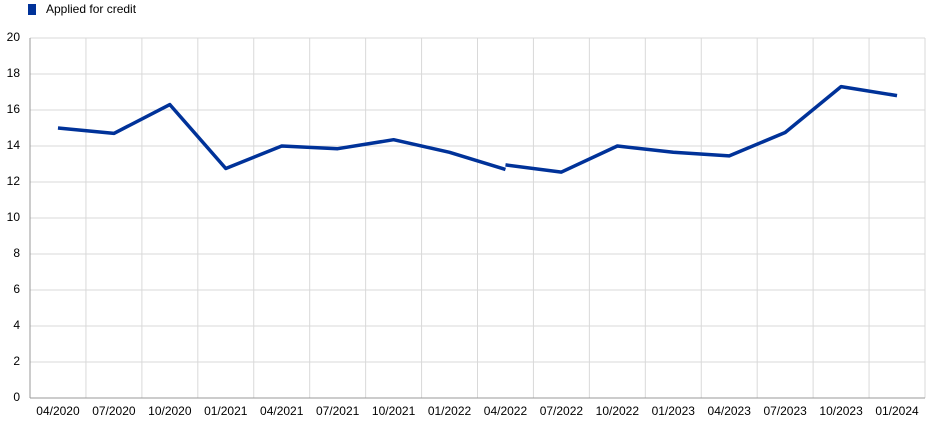 The height and width of the screenshot is (433, 943). Describe the element at coordinates (730, 411) in the screenshot. I see `x-tick-label: 04/2023` at that location.